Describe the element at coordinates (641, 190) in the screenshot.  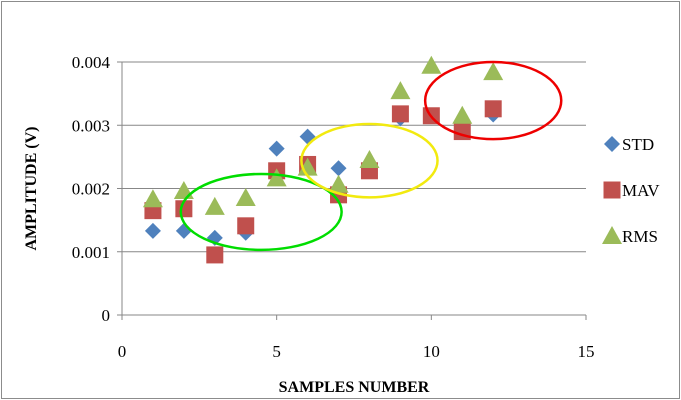
I see `legend-label: MAV` at that location.